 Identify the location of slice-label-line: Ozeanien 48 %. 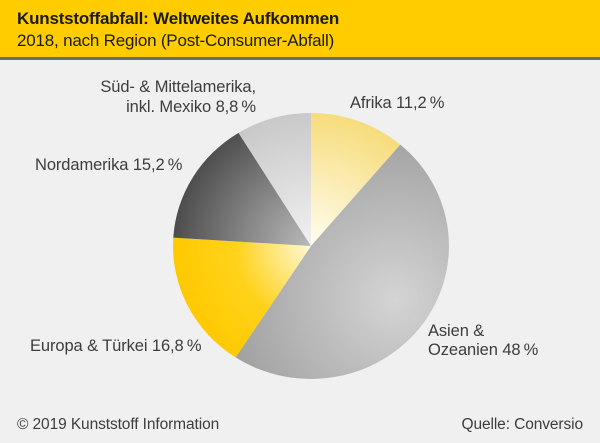
(483, 350).